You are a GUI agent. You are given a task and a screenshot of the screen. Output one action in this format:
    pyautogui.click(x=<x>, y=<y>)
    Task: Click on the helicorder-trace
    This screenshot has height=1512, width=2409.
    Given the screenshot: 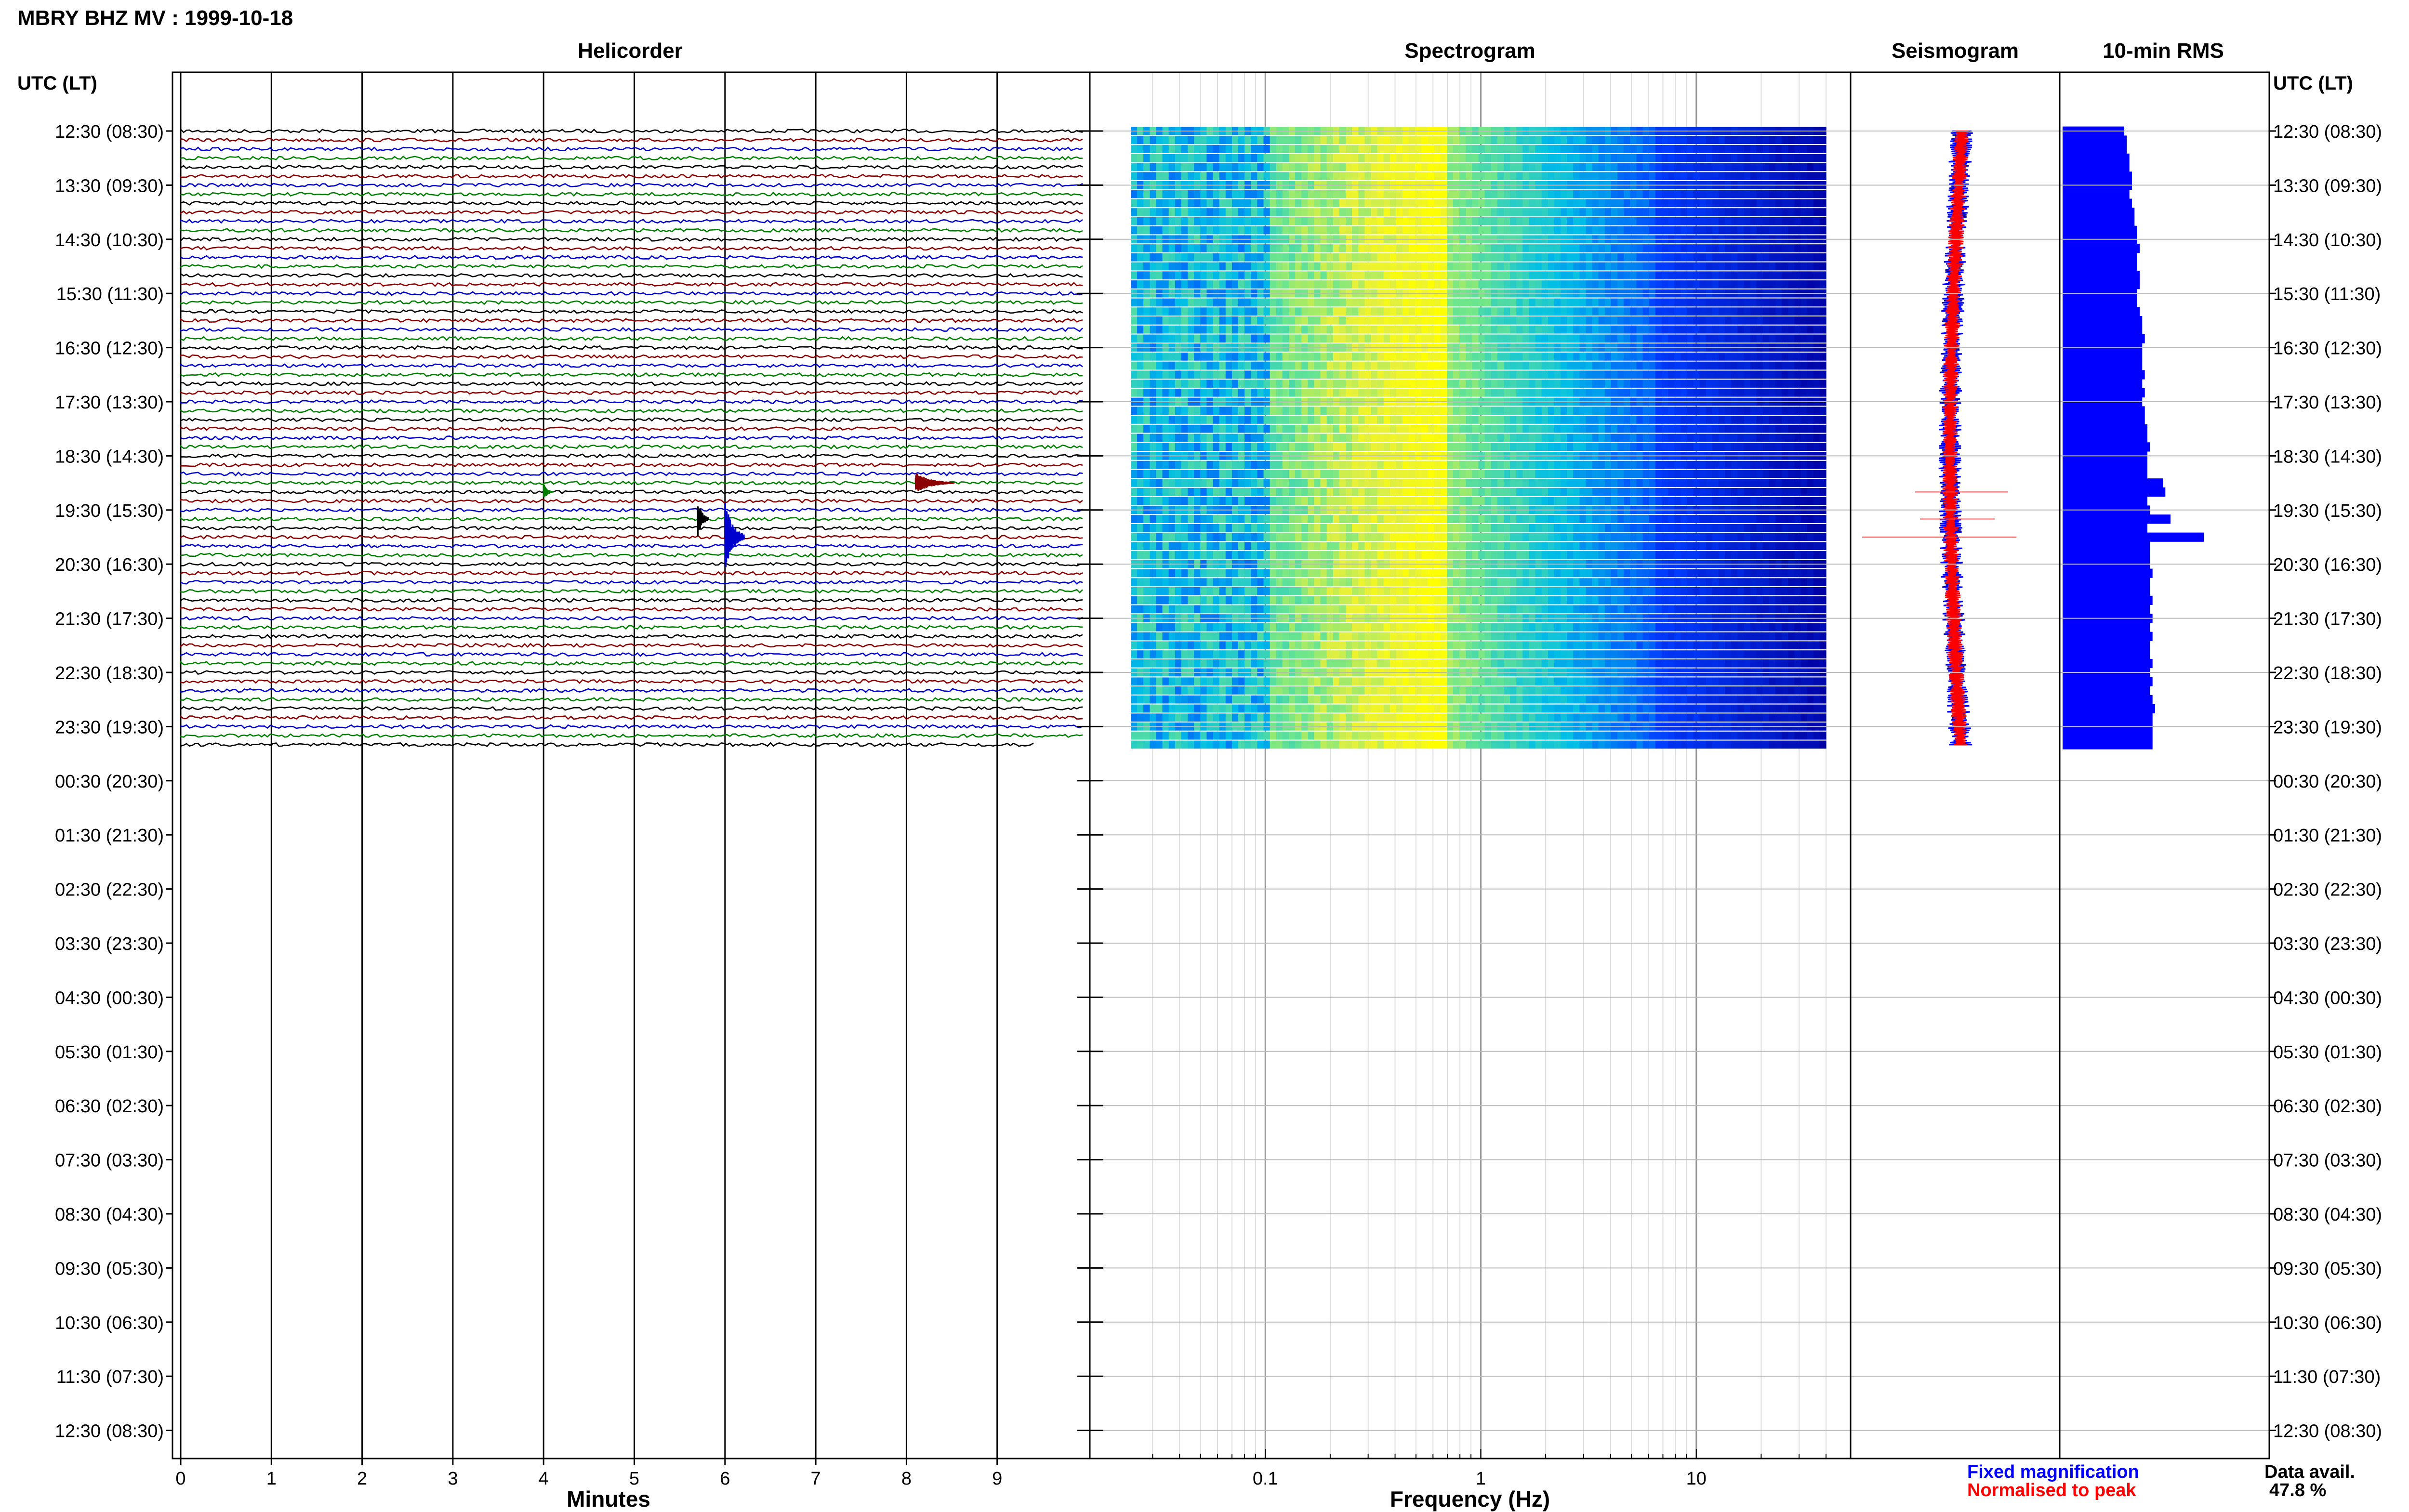 What is the action you would take?
    pyautogui.click(x=631, y=257)
    